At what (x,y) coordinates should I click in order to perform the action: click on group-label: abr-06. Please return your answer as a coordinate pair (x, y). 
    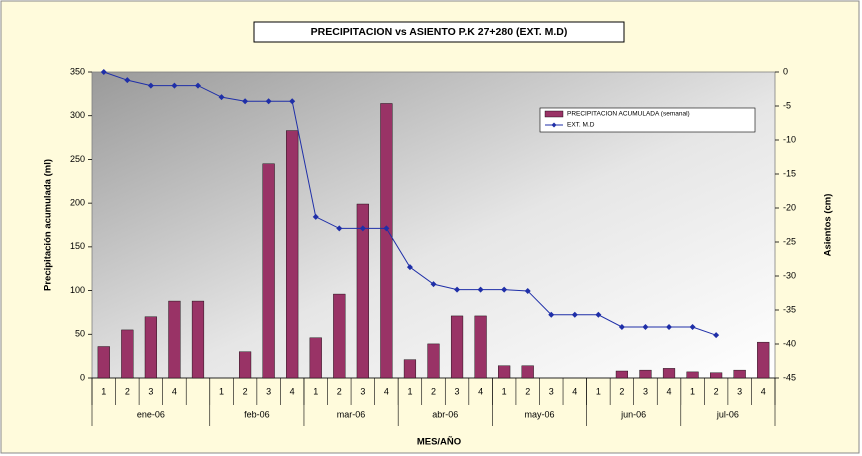
    Looking at the image, I should click on (445, 414).